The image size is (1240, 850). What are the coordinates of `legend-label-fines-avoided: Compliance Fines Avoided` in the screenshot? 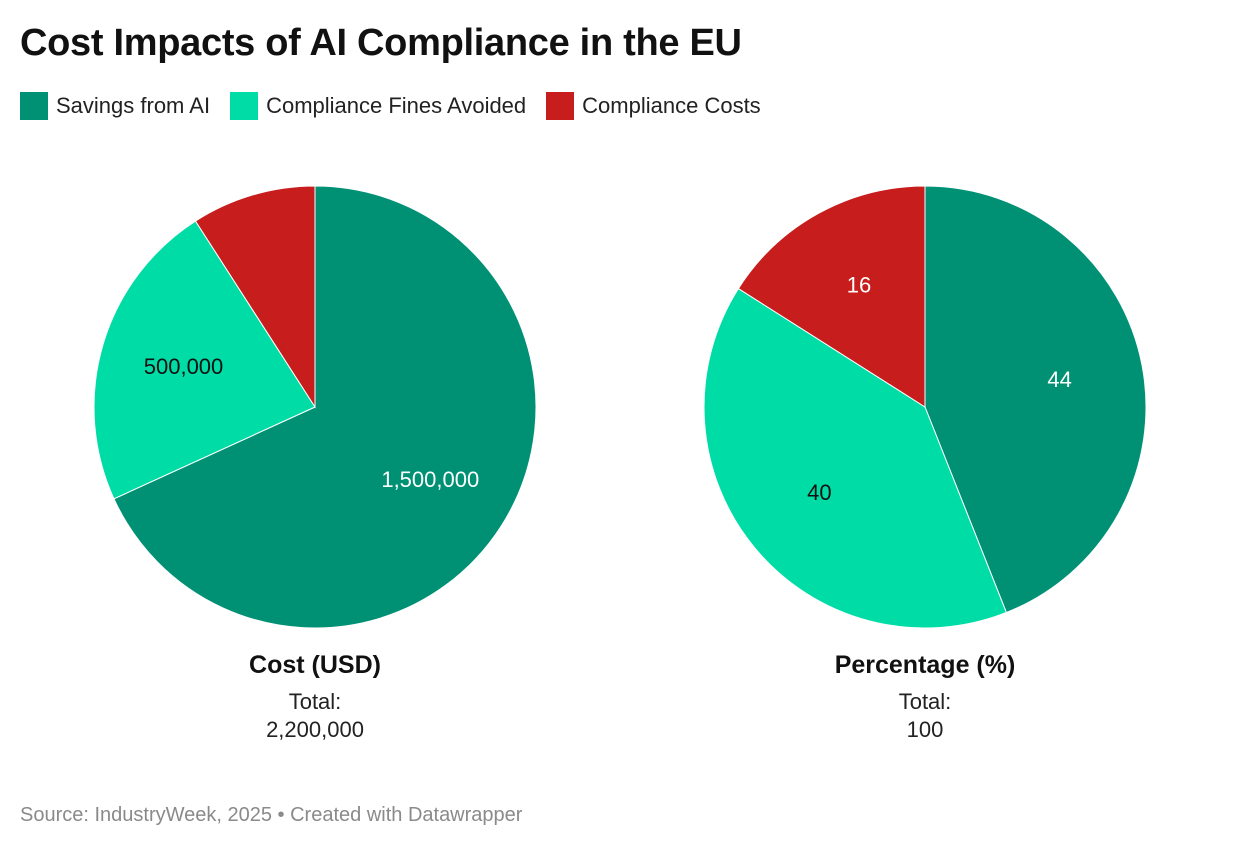 It's located at (396, 105).